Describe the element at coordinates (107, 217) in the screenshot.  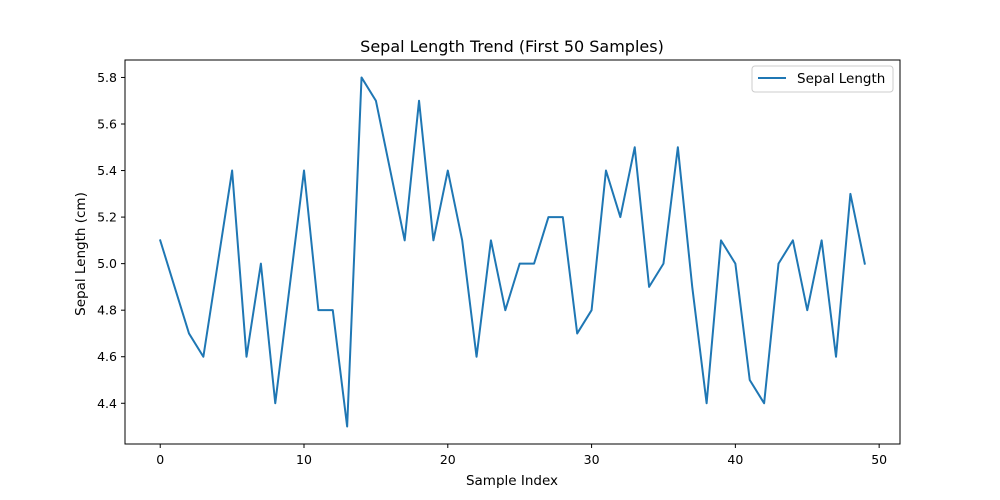
I see `y-tick-label: 5.2` at that location.